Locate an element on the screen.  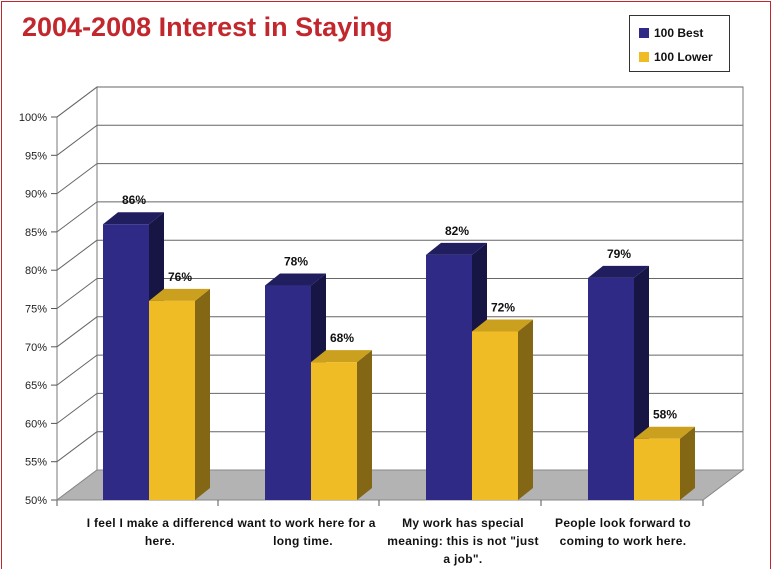
data-label-100-lower-1: 76% is located at coordinates (180, 277).